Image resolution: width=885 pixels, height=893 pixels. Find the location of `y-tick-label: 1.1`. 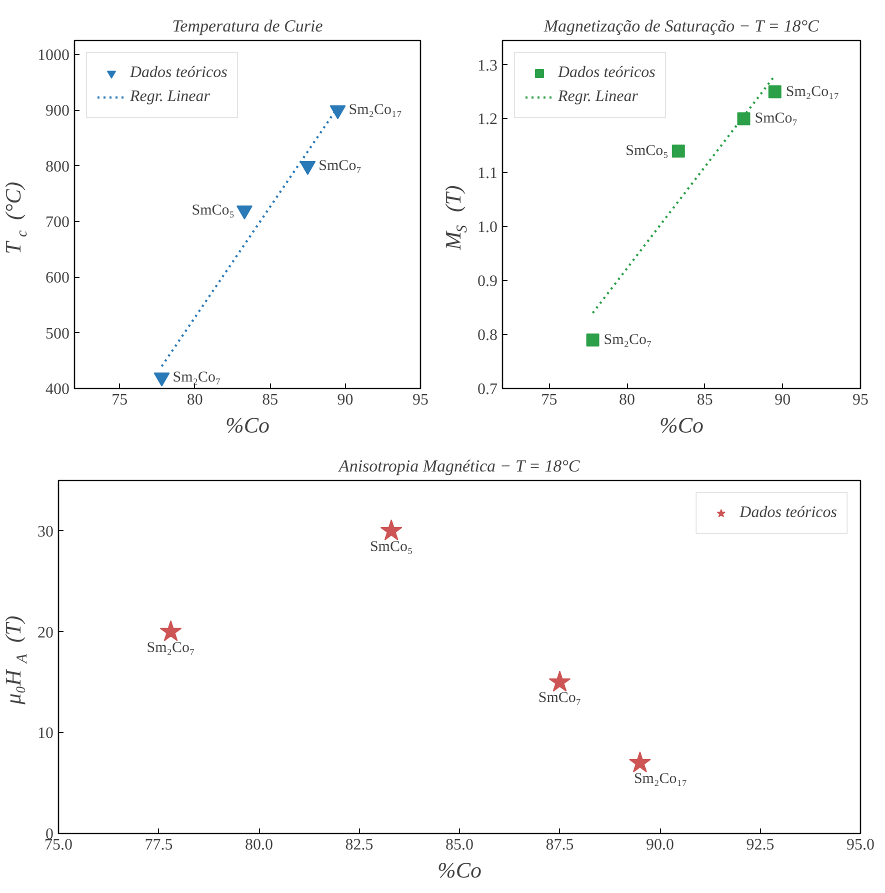

y-tick-label: 1.1 is located at coordinates (488, 173).